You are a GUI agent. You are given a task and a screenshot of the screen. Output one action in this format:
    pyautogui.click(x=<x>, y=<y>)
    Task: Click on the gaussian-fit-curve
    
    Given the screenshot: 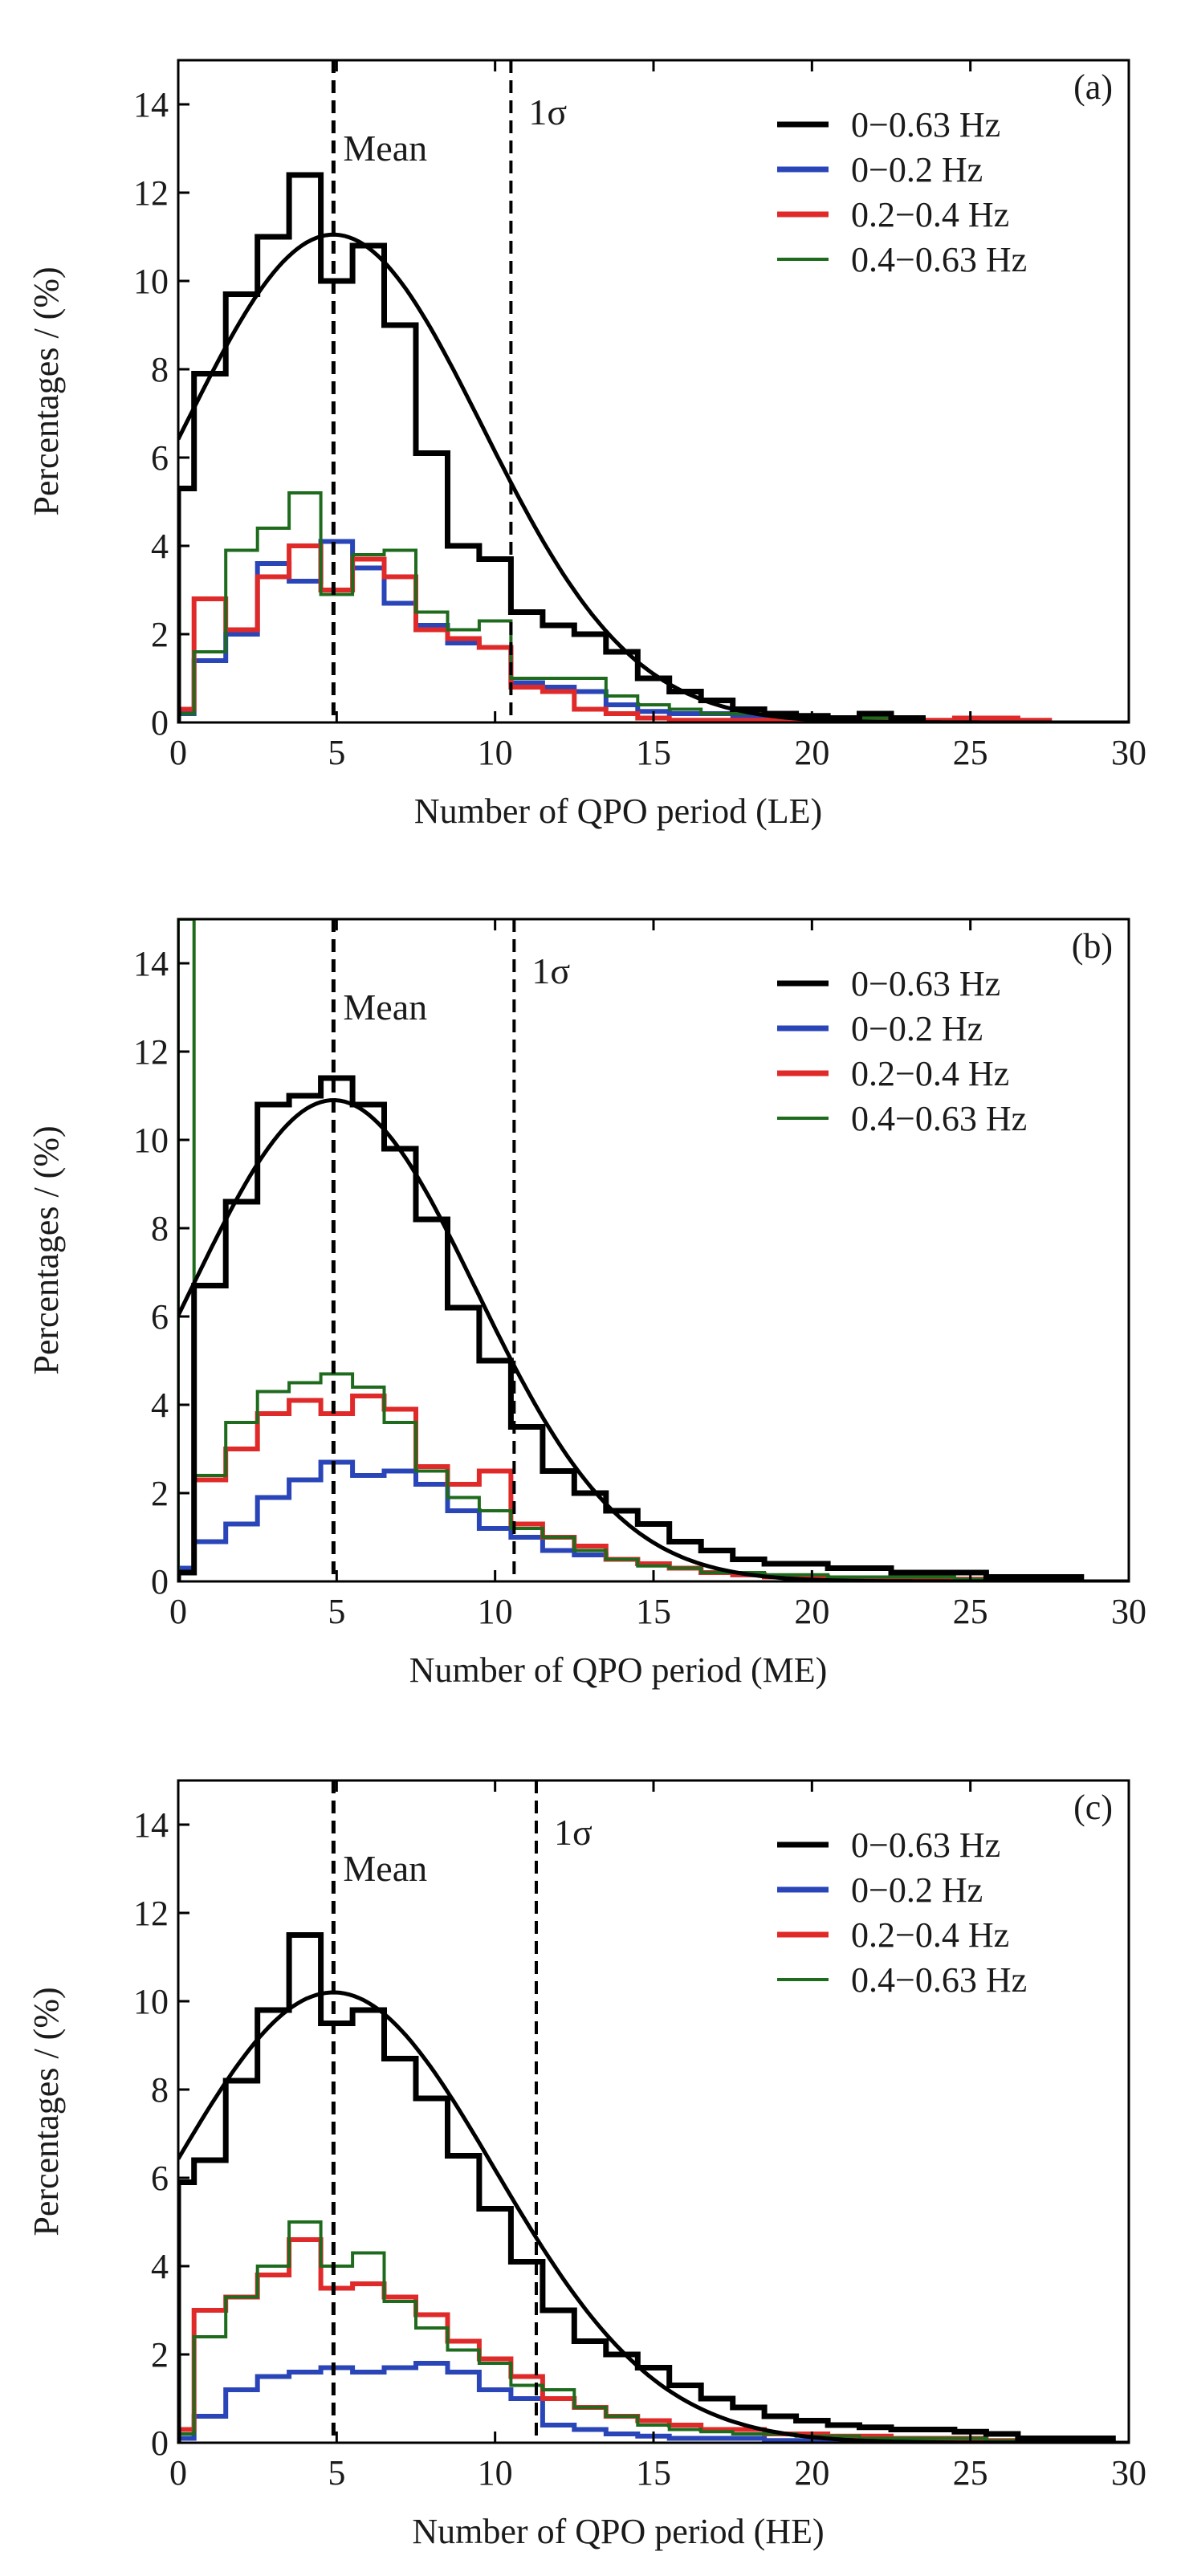 What is the action you would take?
    pyautogui.click(x=653, y=2216)
    